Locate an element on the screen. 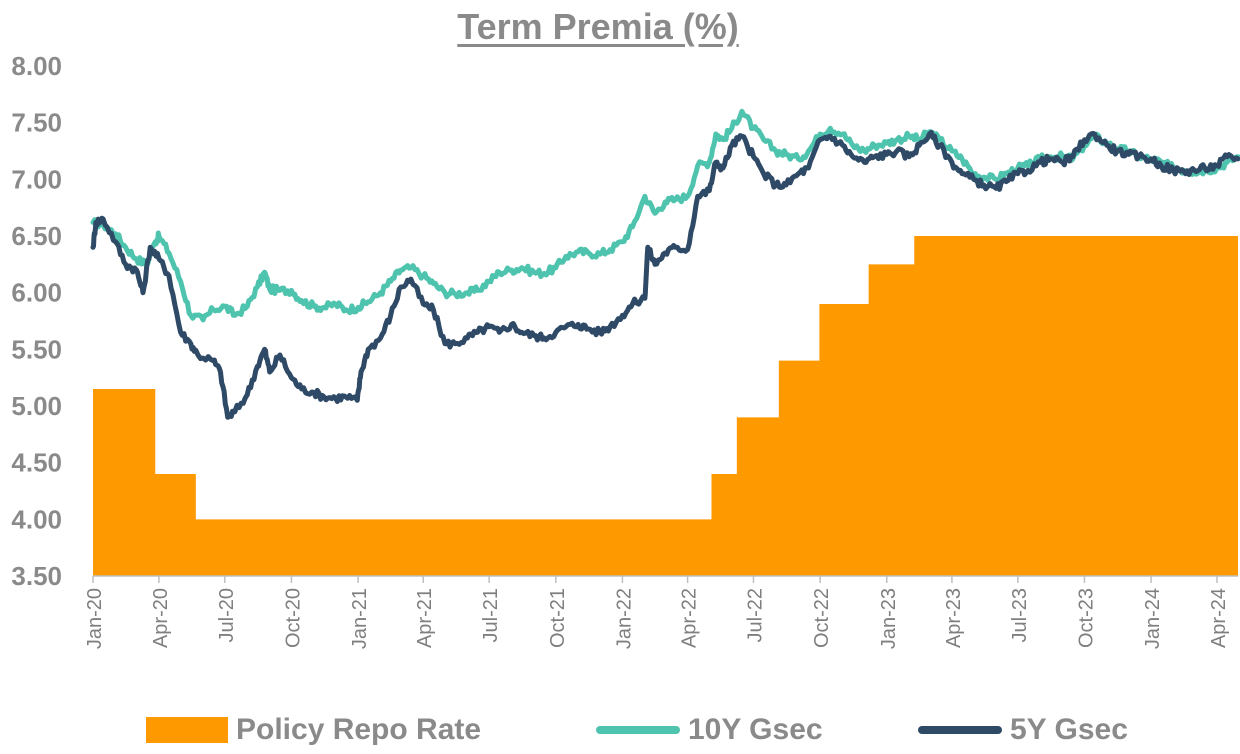  x-tick-label: Jul-22 is located at coordinates (755, 615).